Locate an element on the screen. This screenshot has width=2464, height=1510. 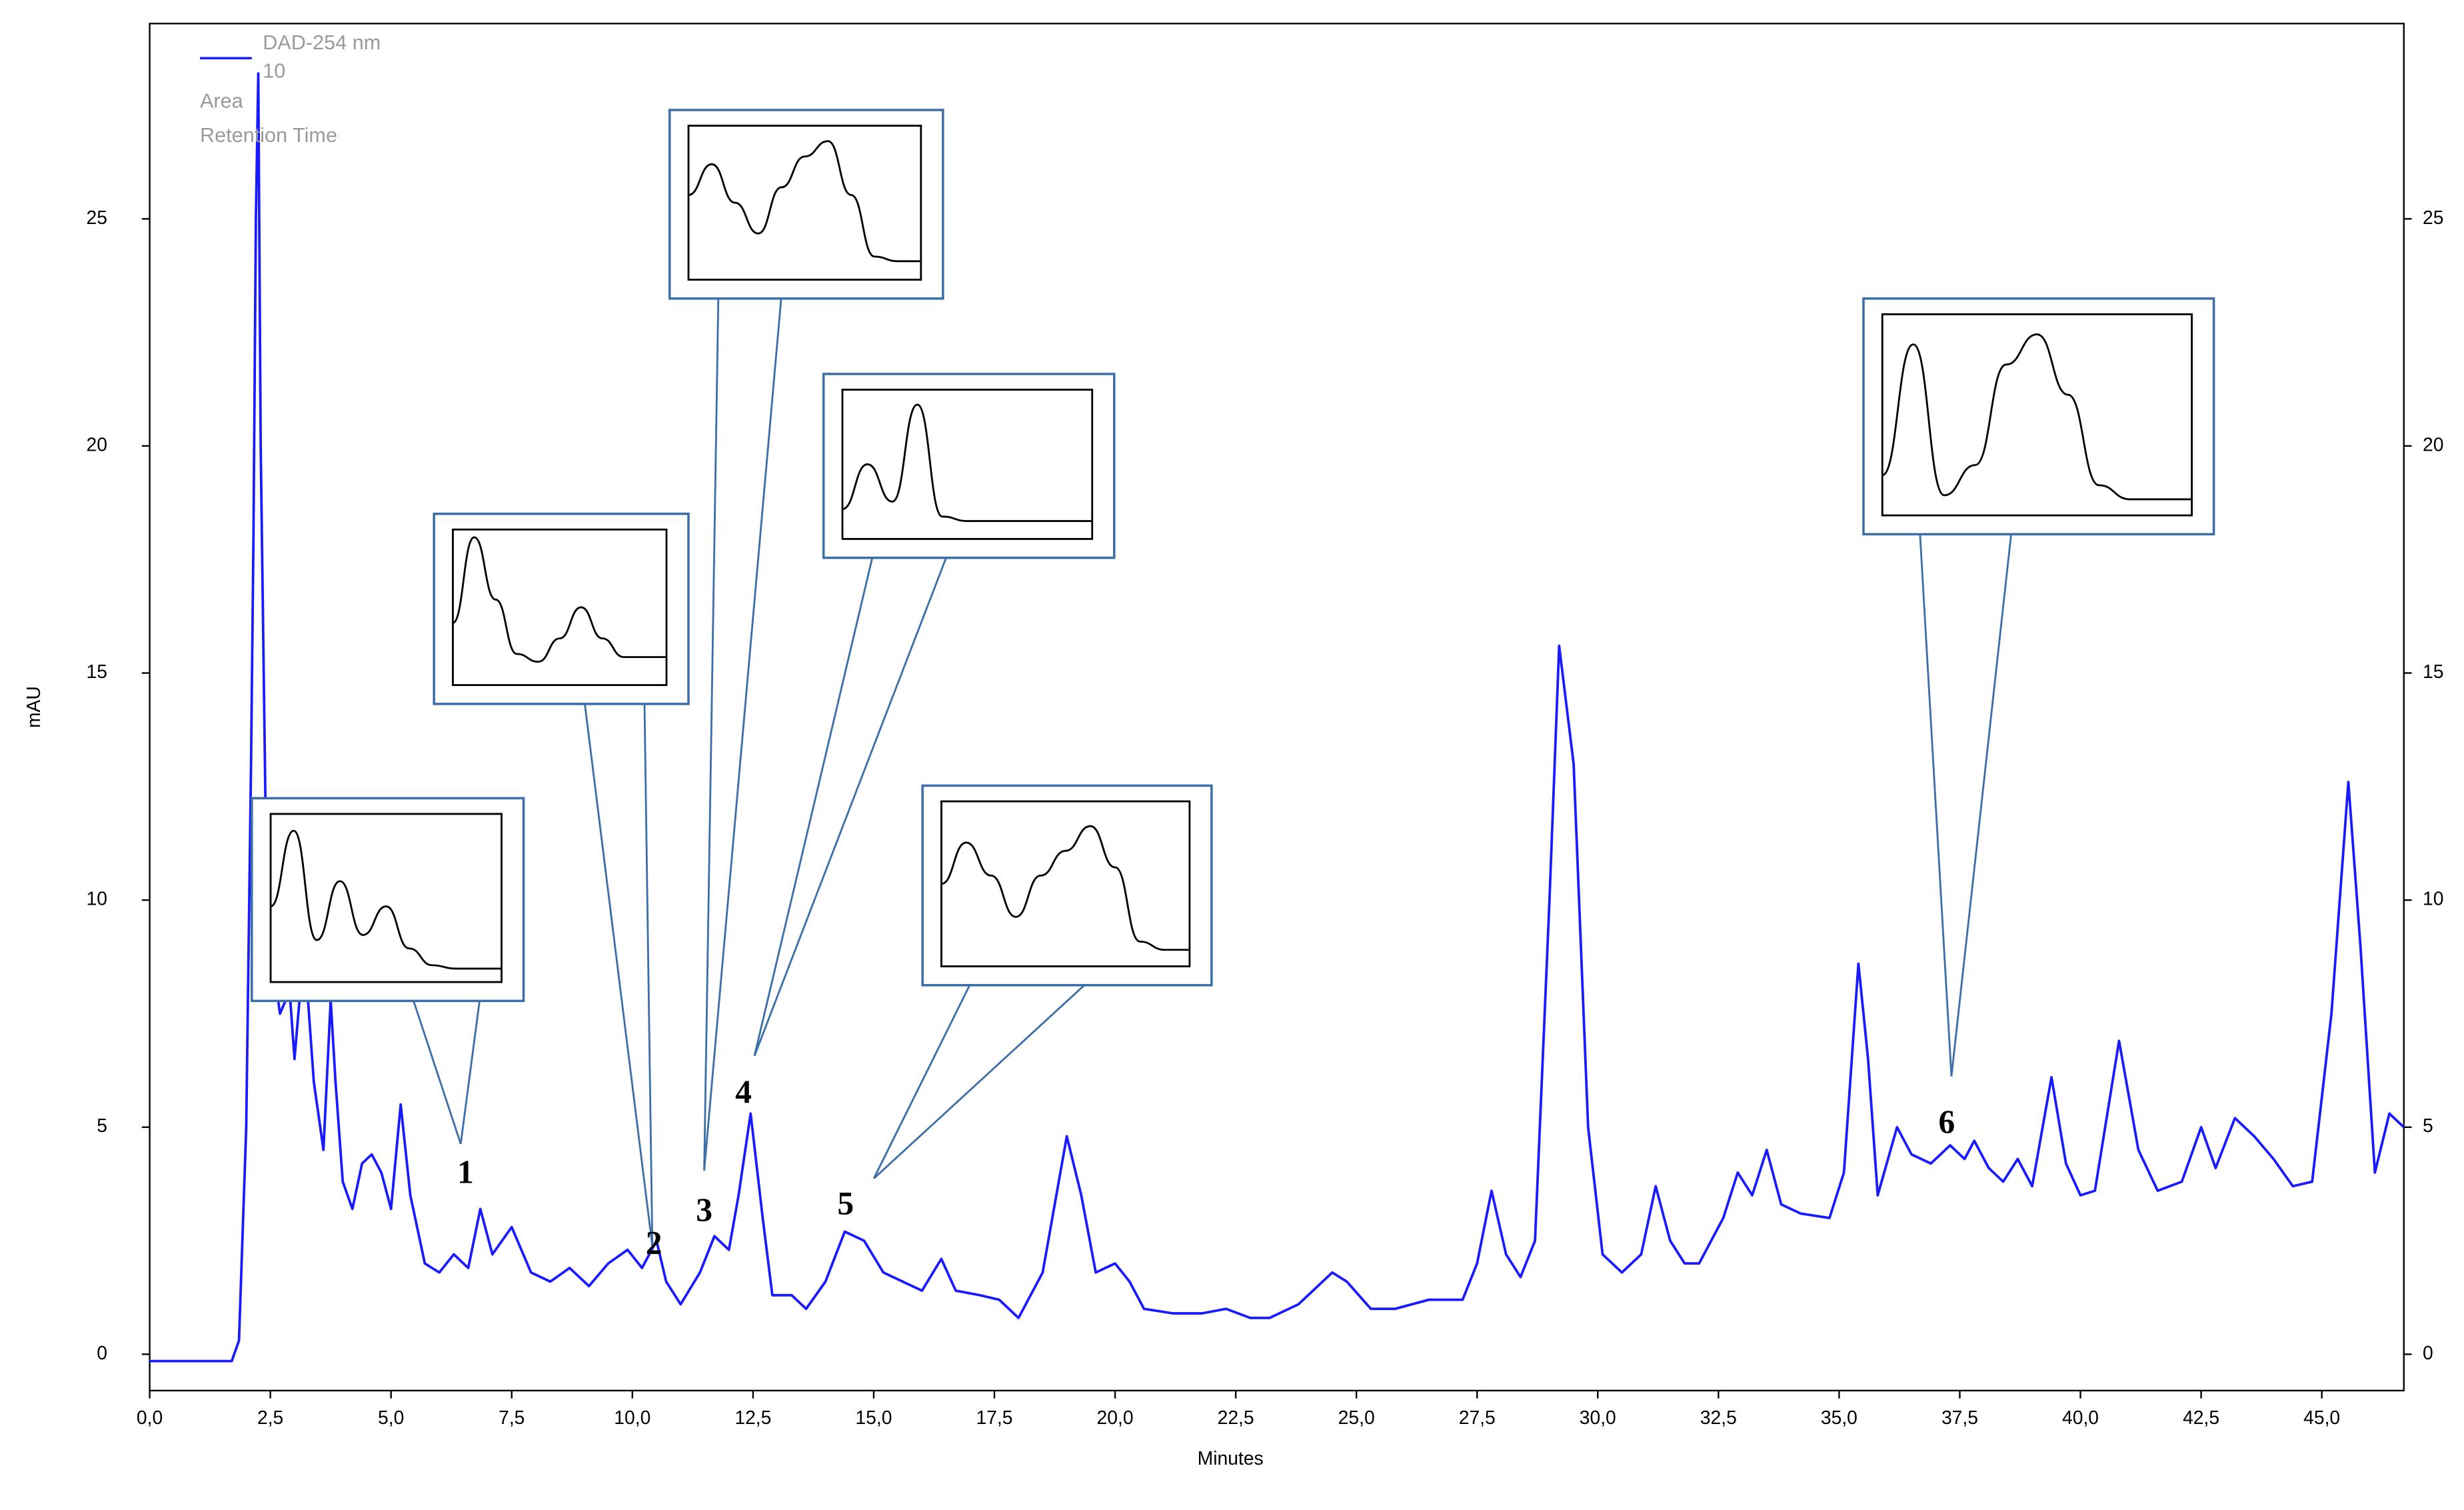
y-tick-label: 15 is located at coordinates (96, 671).